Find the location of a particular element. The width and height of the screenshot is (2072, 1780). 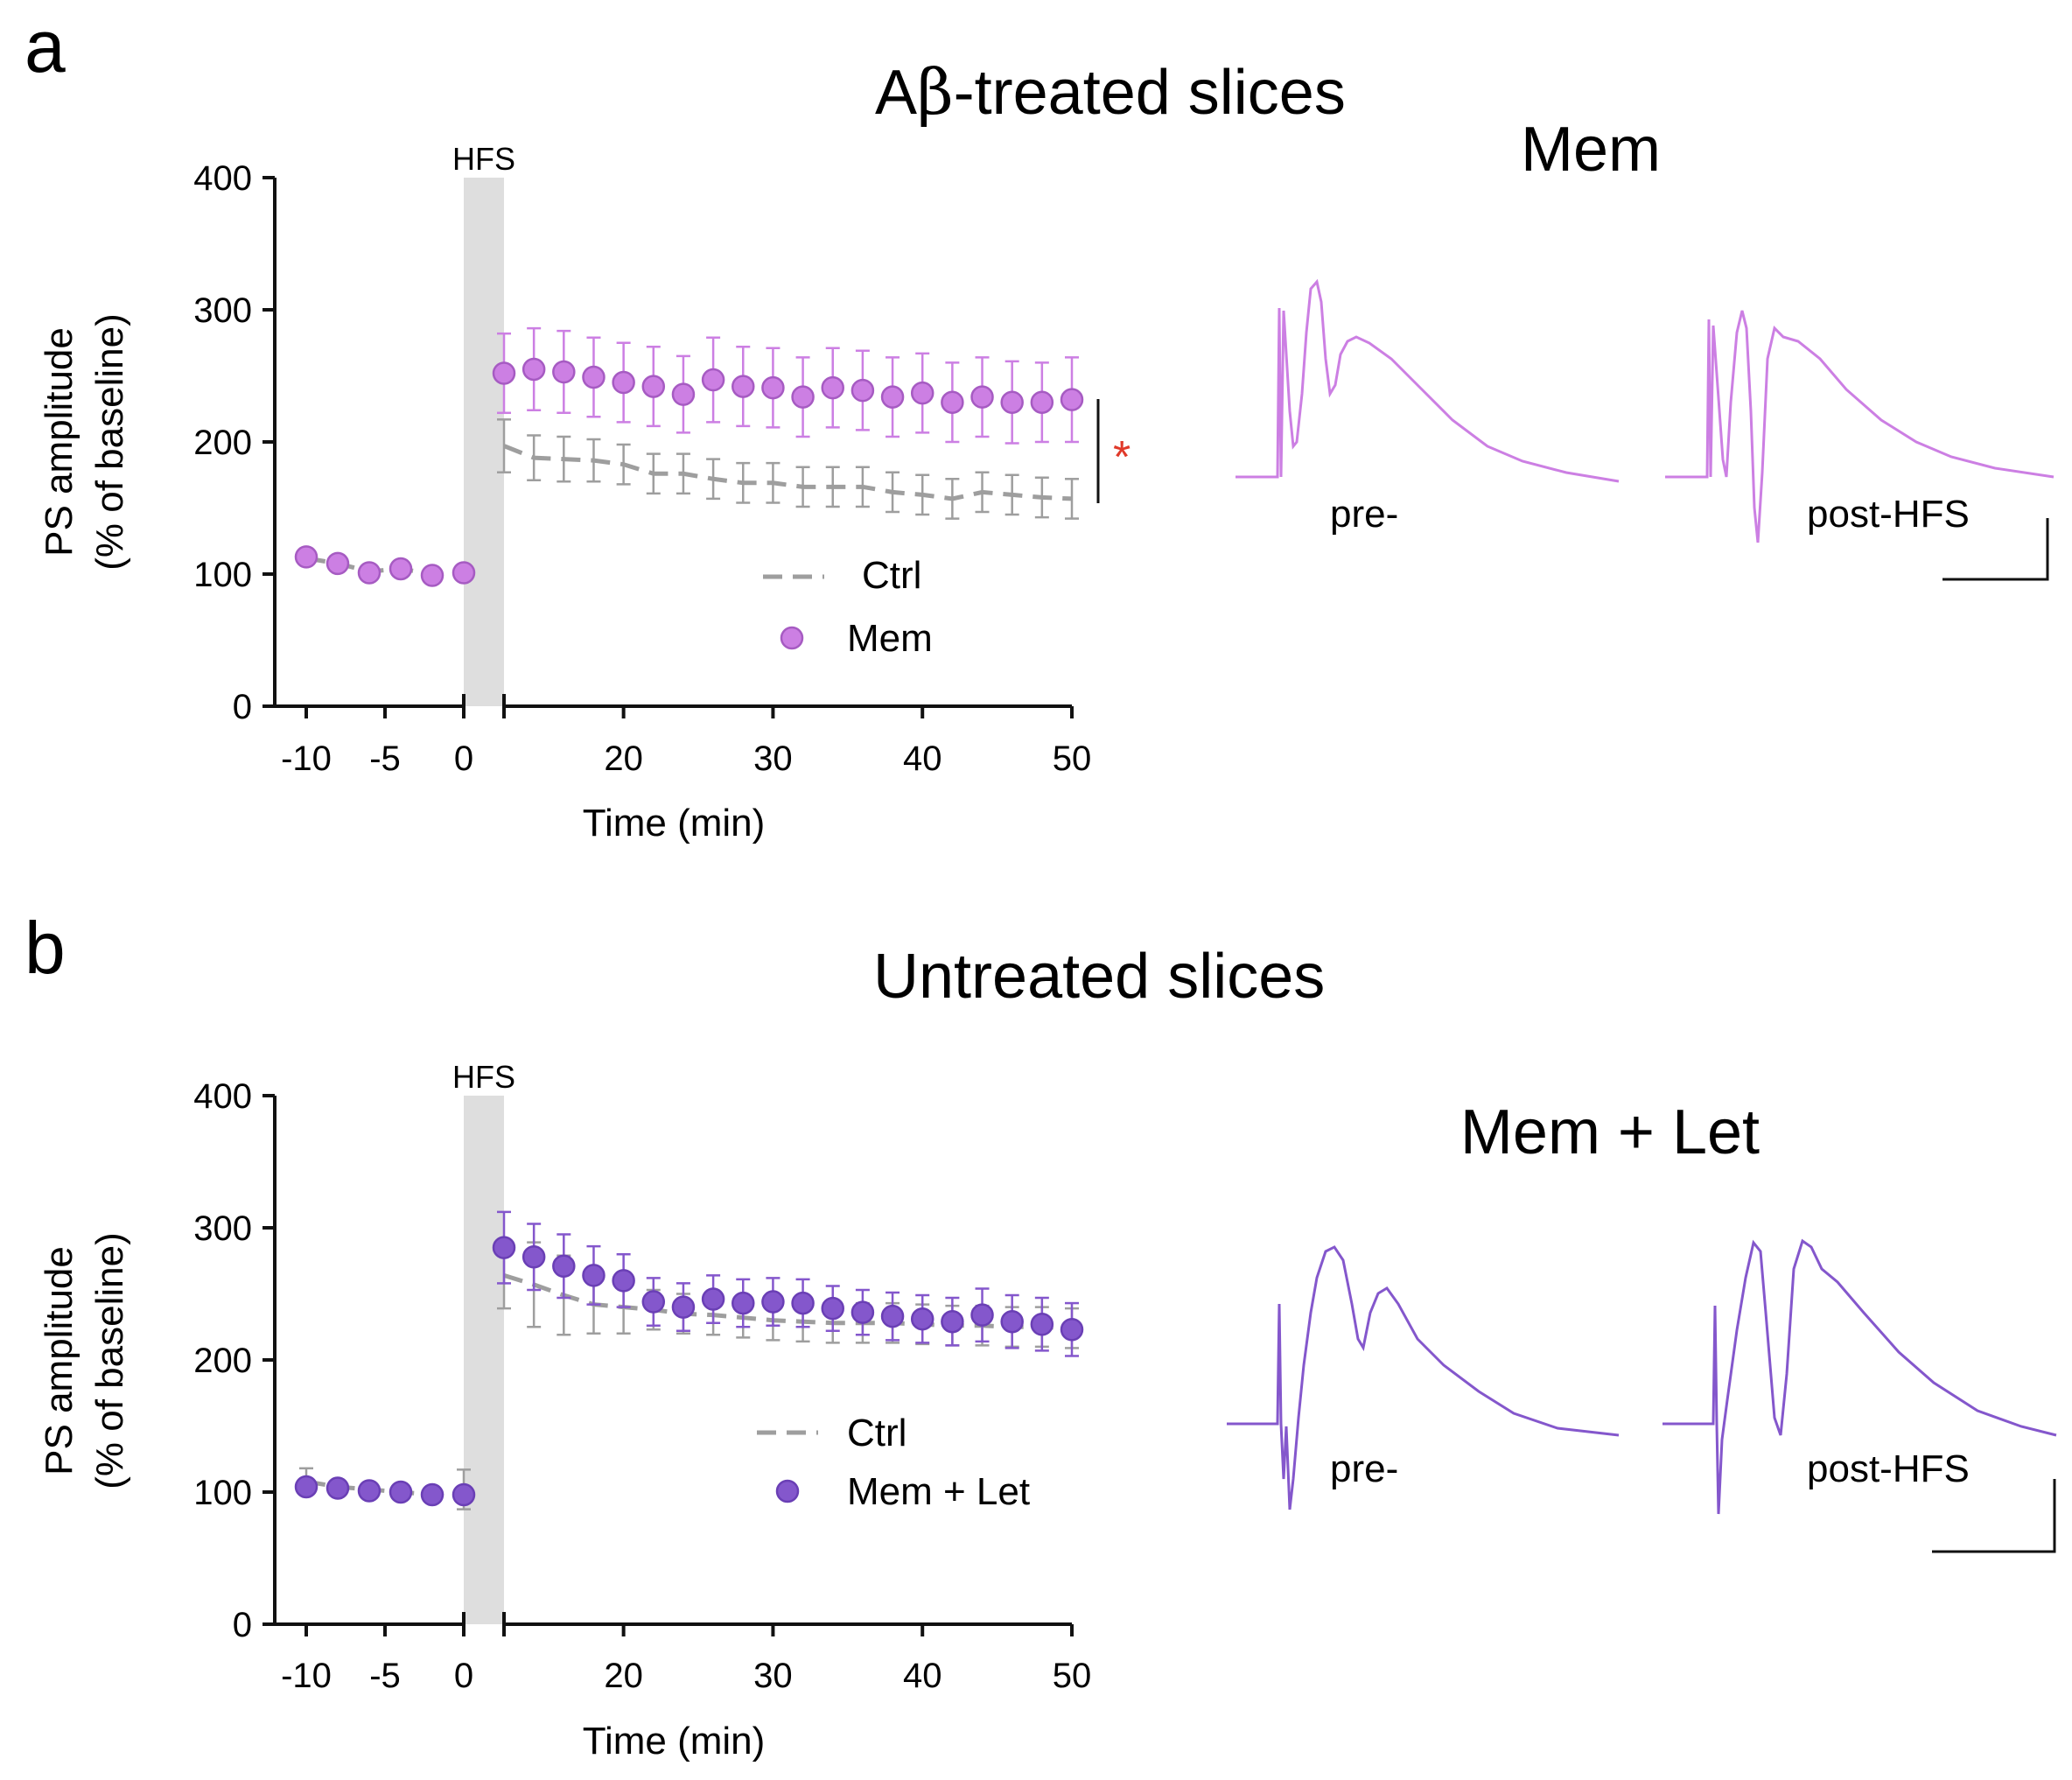

hfs-label: HFS is located at coordinates (483, 1077).